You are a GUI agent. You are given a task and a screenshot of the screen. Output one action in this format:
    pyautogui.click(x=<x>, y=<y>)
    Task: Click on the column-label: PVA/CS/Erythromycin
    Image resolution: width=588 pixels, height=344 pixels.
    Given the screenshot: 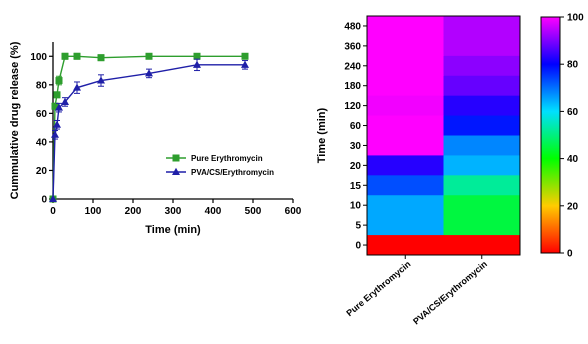 What is the action you would take?
    pyautogui.click(x=450, y=293)
    